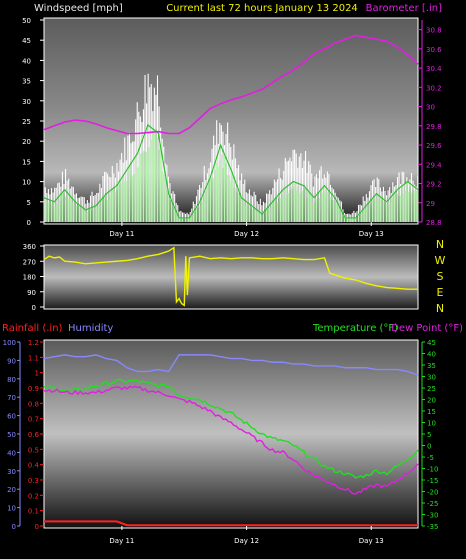 The image size is (466, 559). I want to click on barometer-tick-label: 28.8, so click(434, 223).